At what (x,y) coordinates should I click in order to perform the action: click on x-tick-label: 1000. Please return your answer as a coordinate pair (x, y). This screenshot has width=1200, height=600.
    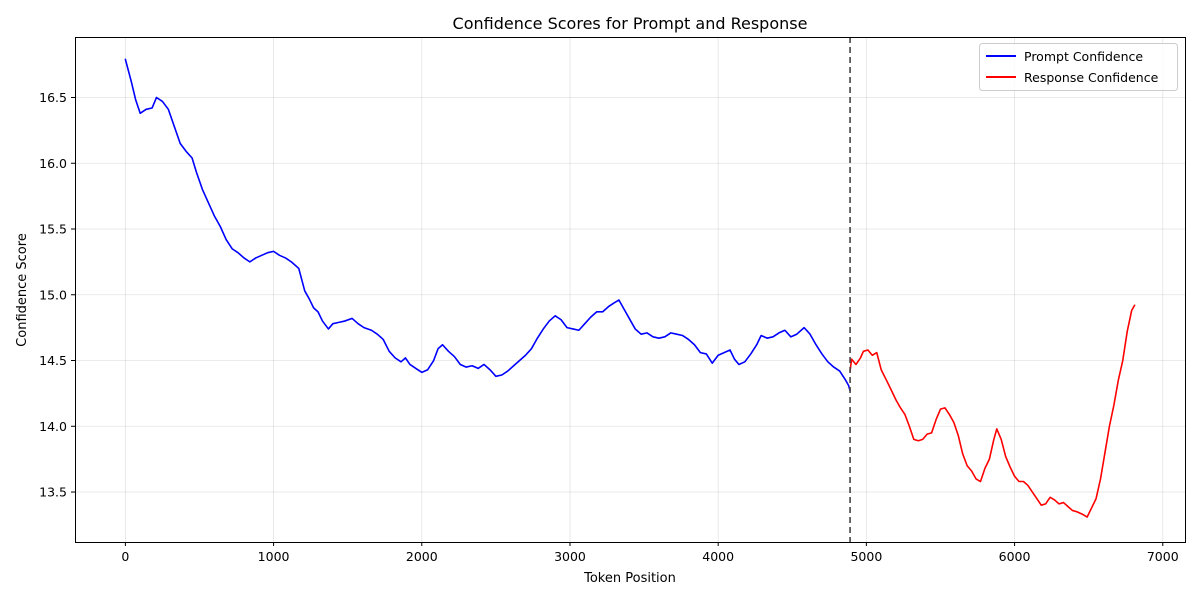
    Looking at the image, I should click on (274, 556).